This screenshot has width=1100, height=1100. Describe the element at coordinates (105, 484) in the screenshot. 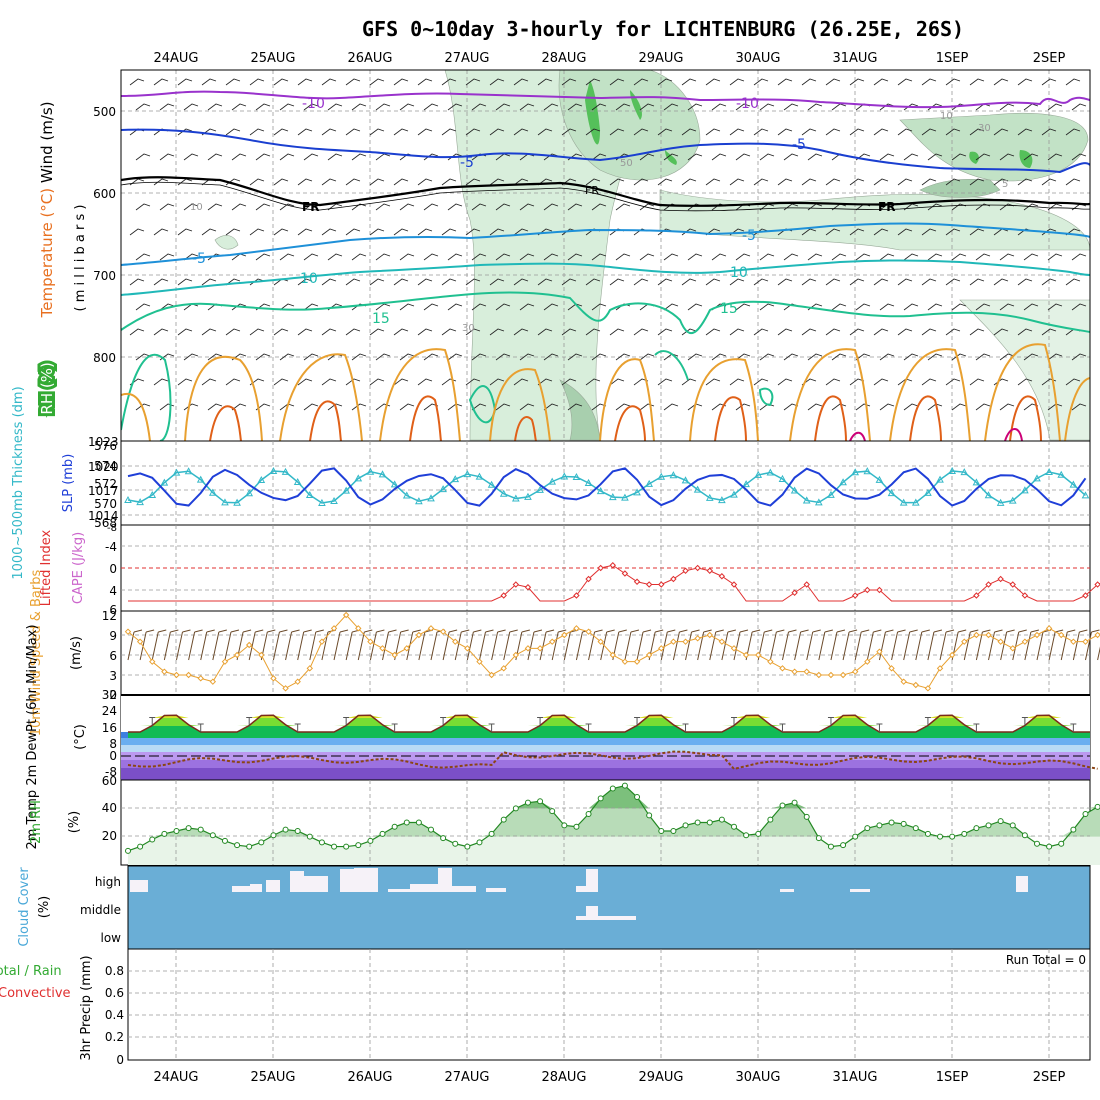

I see `thickness-tick: 572` at that location.